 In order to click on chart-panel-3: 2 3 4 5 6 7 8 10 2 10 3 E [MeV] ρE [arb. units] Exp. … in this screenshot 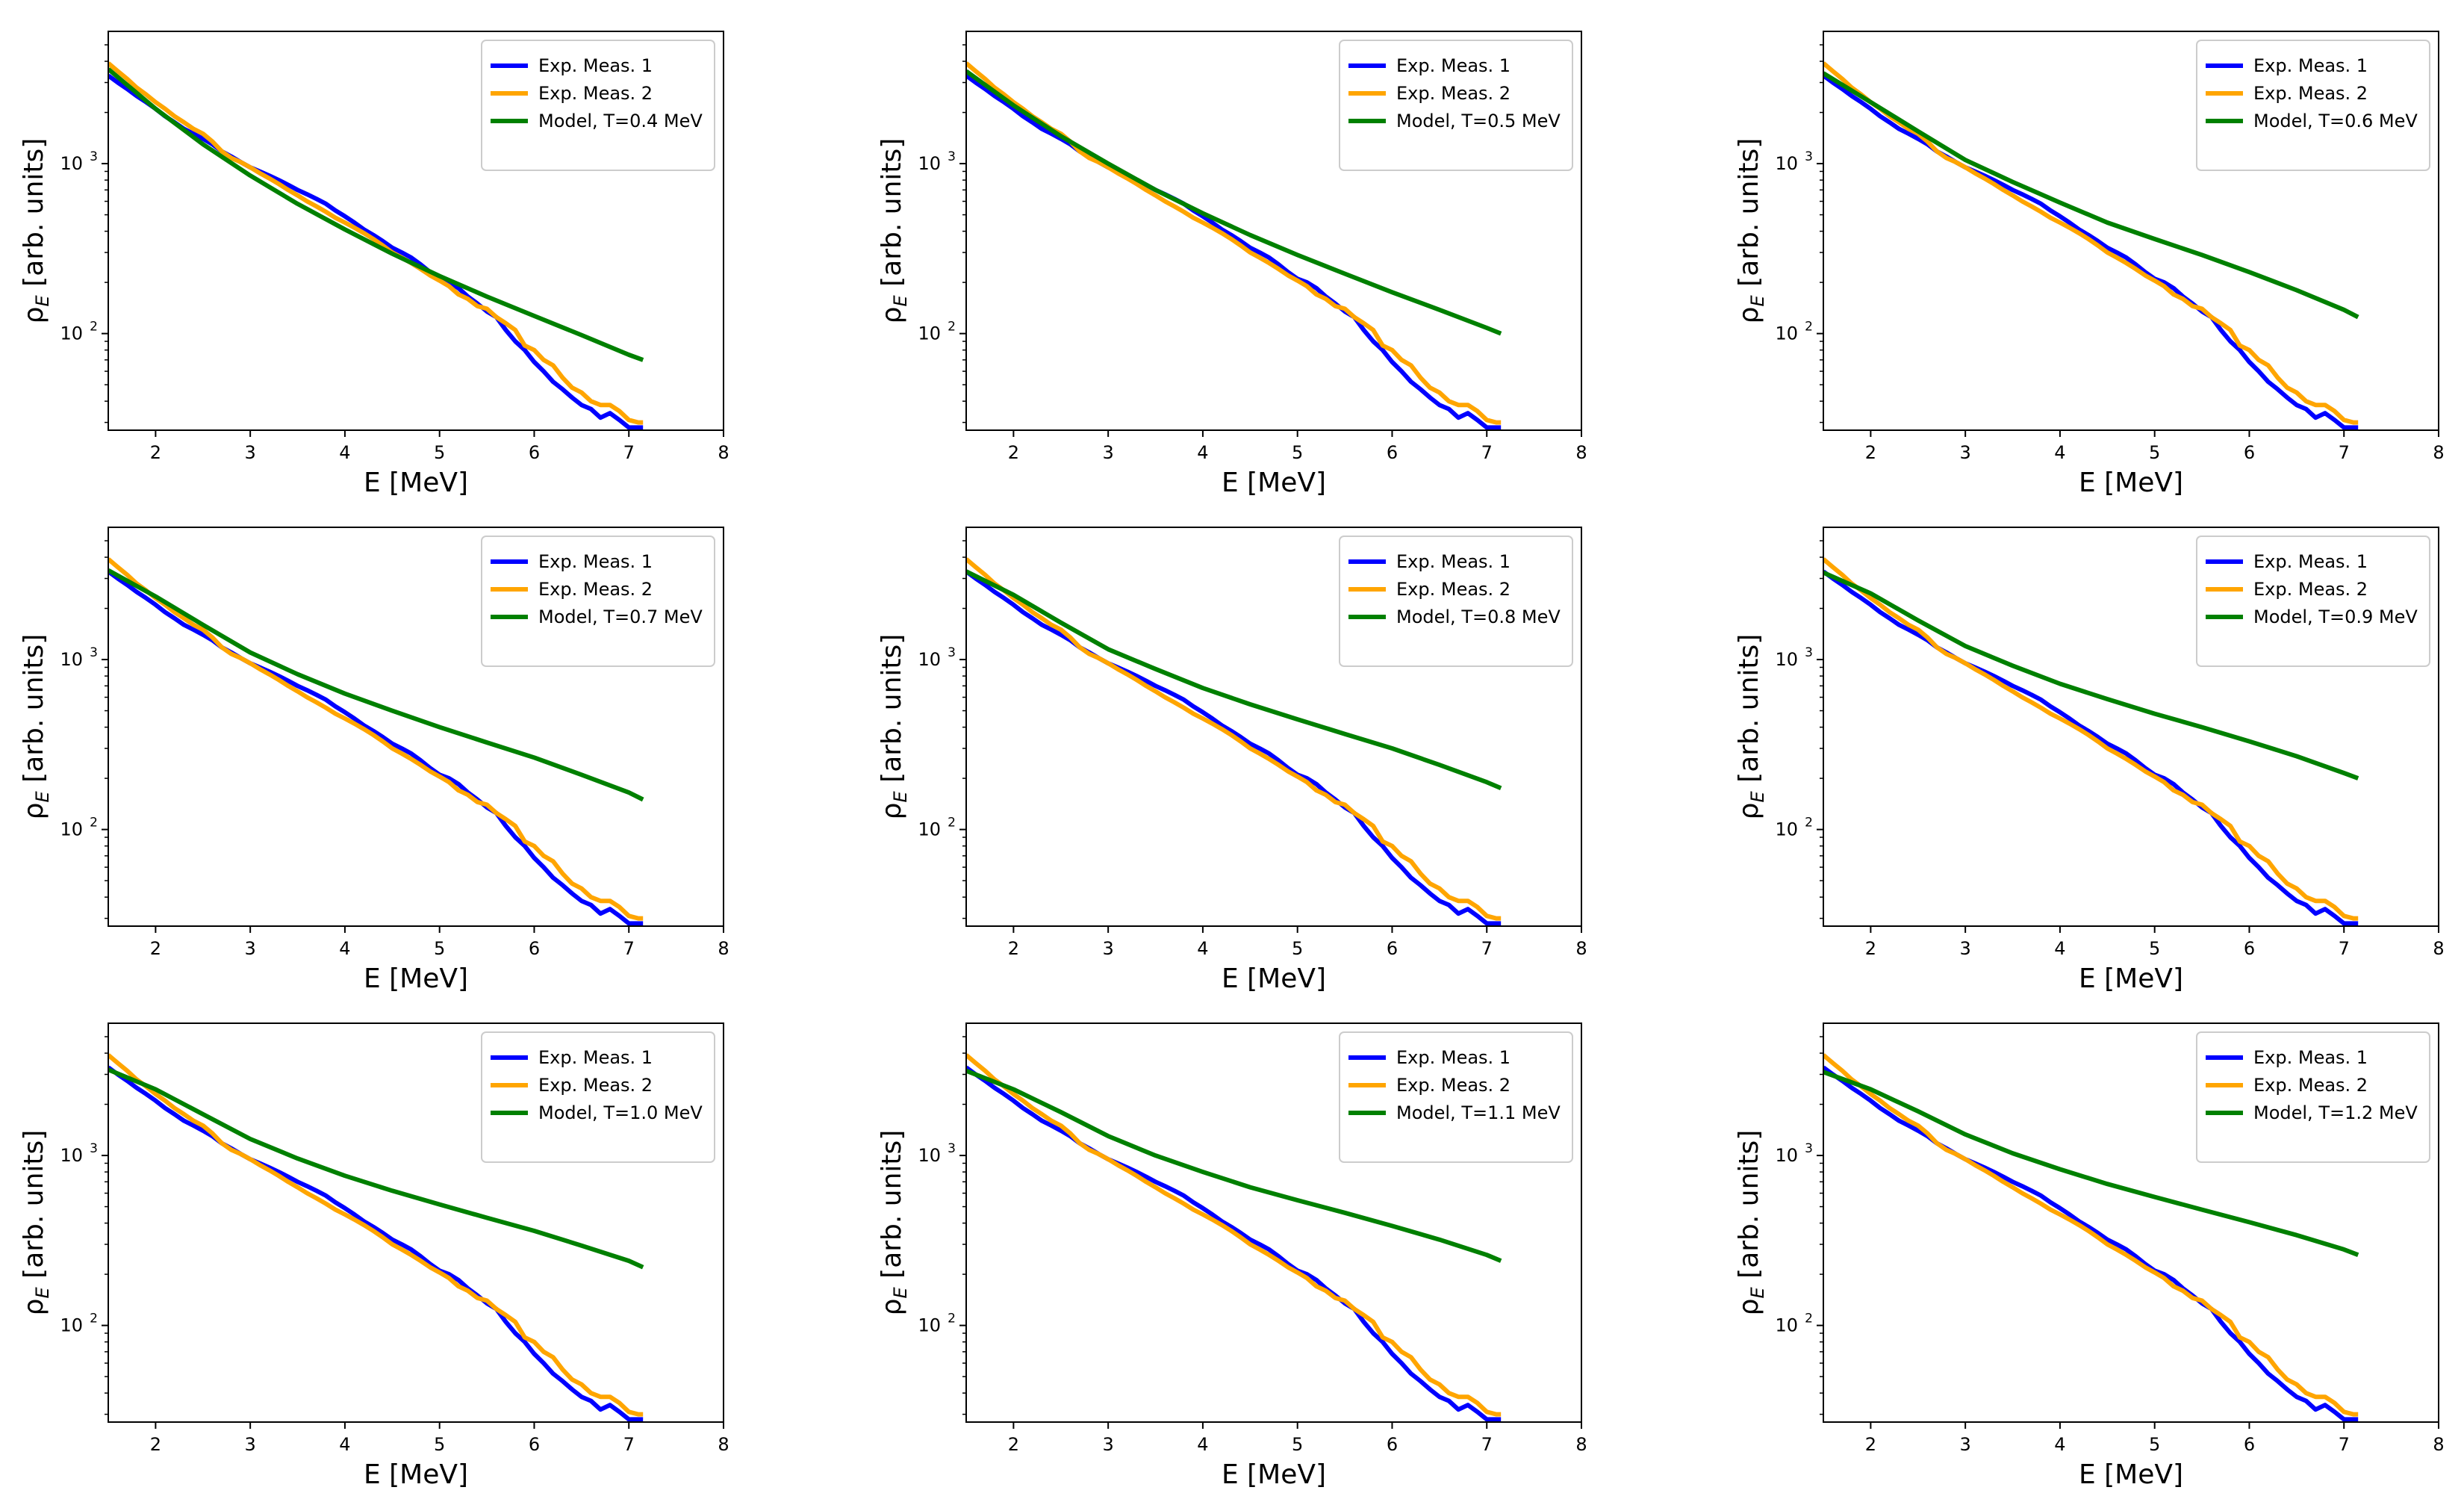, I will do `click(2089, 264)`.